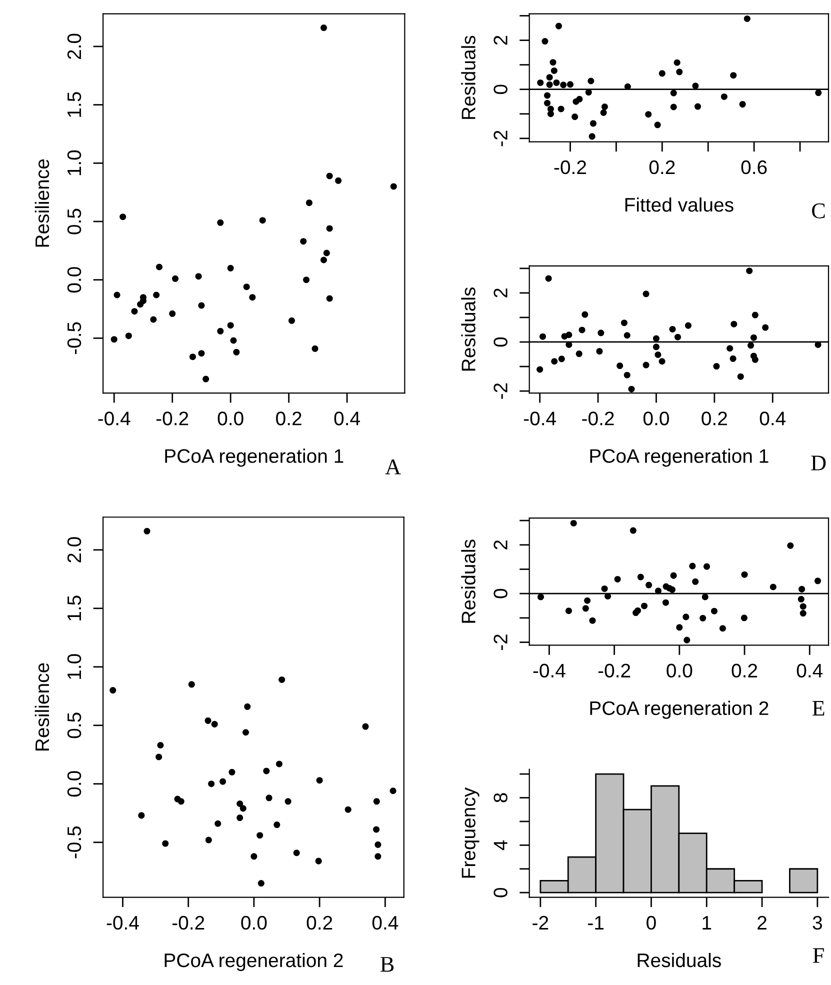 This screenshot has height=985, width=831. What do you see at coordinates (596, 923) in the screenshot?
I see `x-tick-label: -1` at bounding box center [596, 923].